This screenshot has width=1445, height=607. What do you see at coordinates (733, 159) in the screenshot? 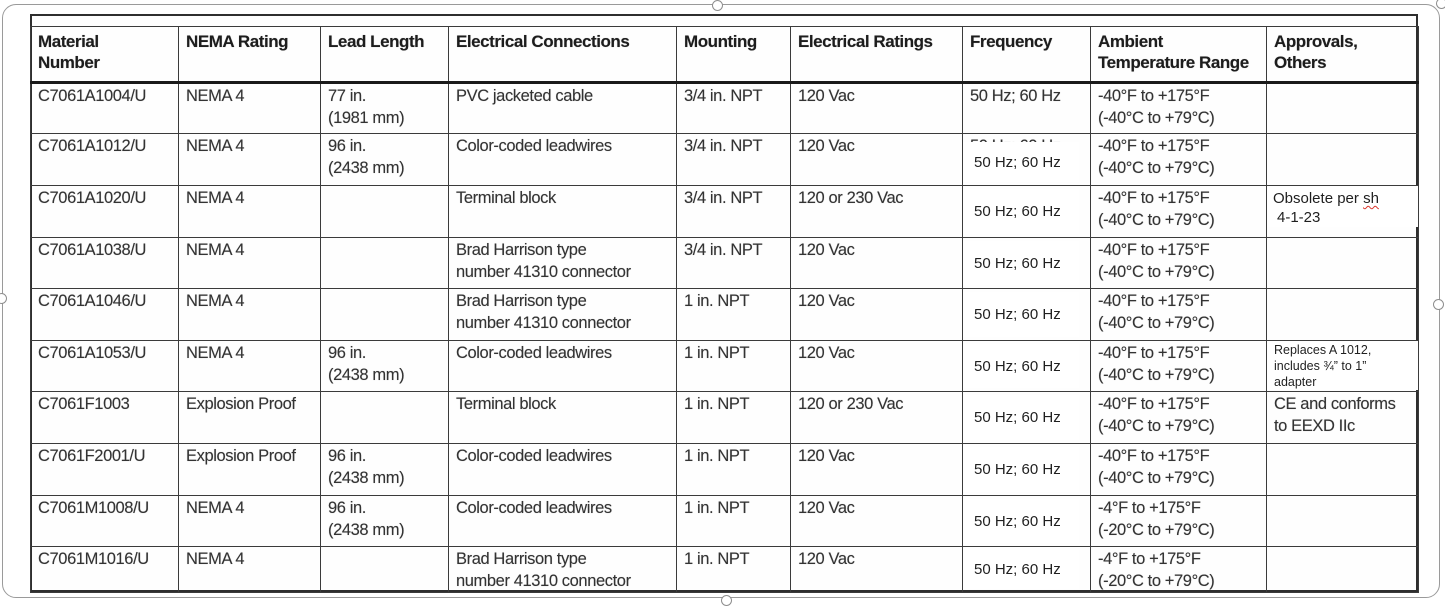
I see `cell-mounting: 3/4 in. NPT` at bounding box center [733, 159].